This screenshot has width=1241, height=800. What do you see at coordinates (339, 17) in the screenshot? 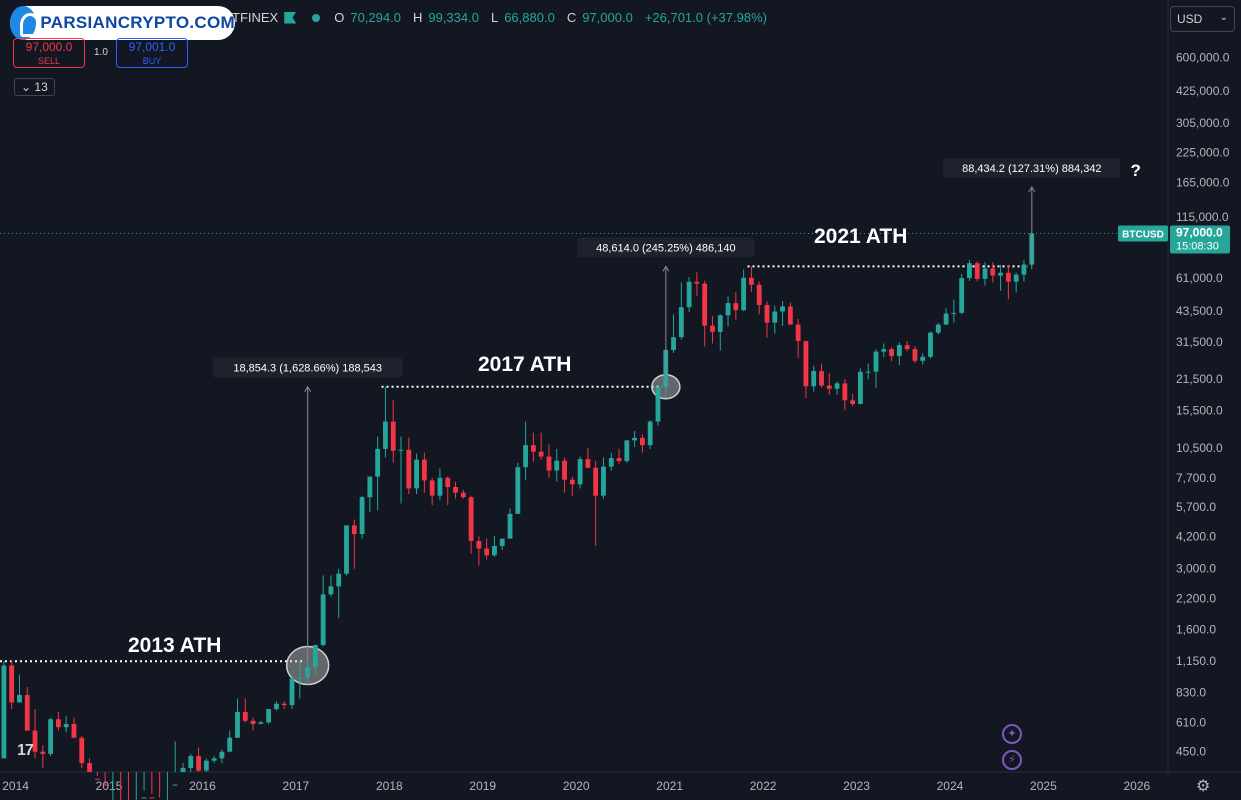
I see `open-label: O` at bounding box center [339, 17].